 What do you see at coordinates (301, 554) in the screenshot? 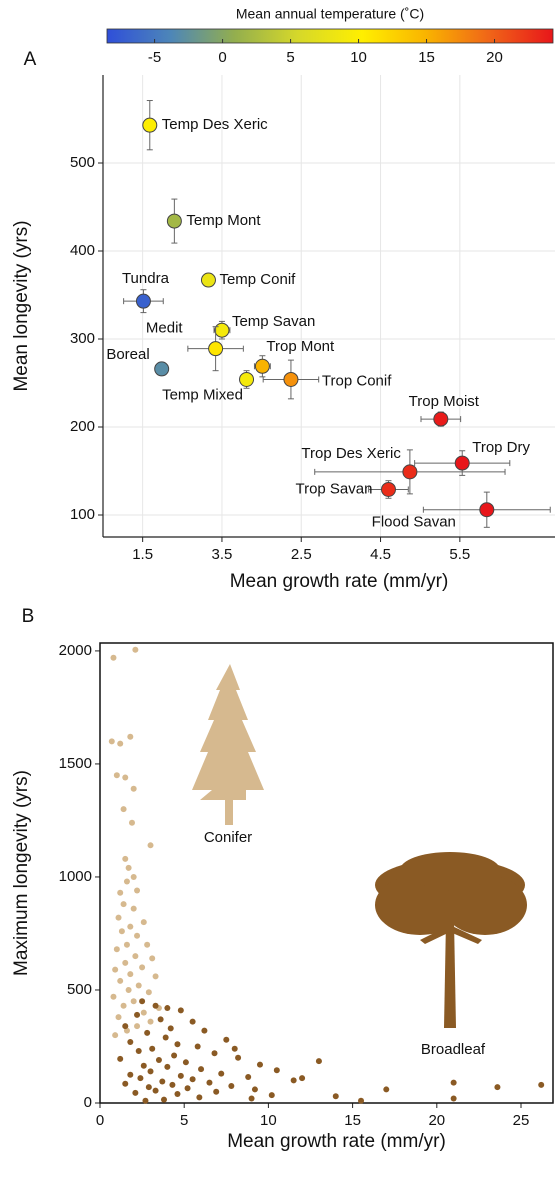
I see `x-tick-label: 2.5` at bounding box center [301, 554].